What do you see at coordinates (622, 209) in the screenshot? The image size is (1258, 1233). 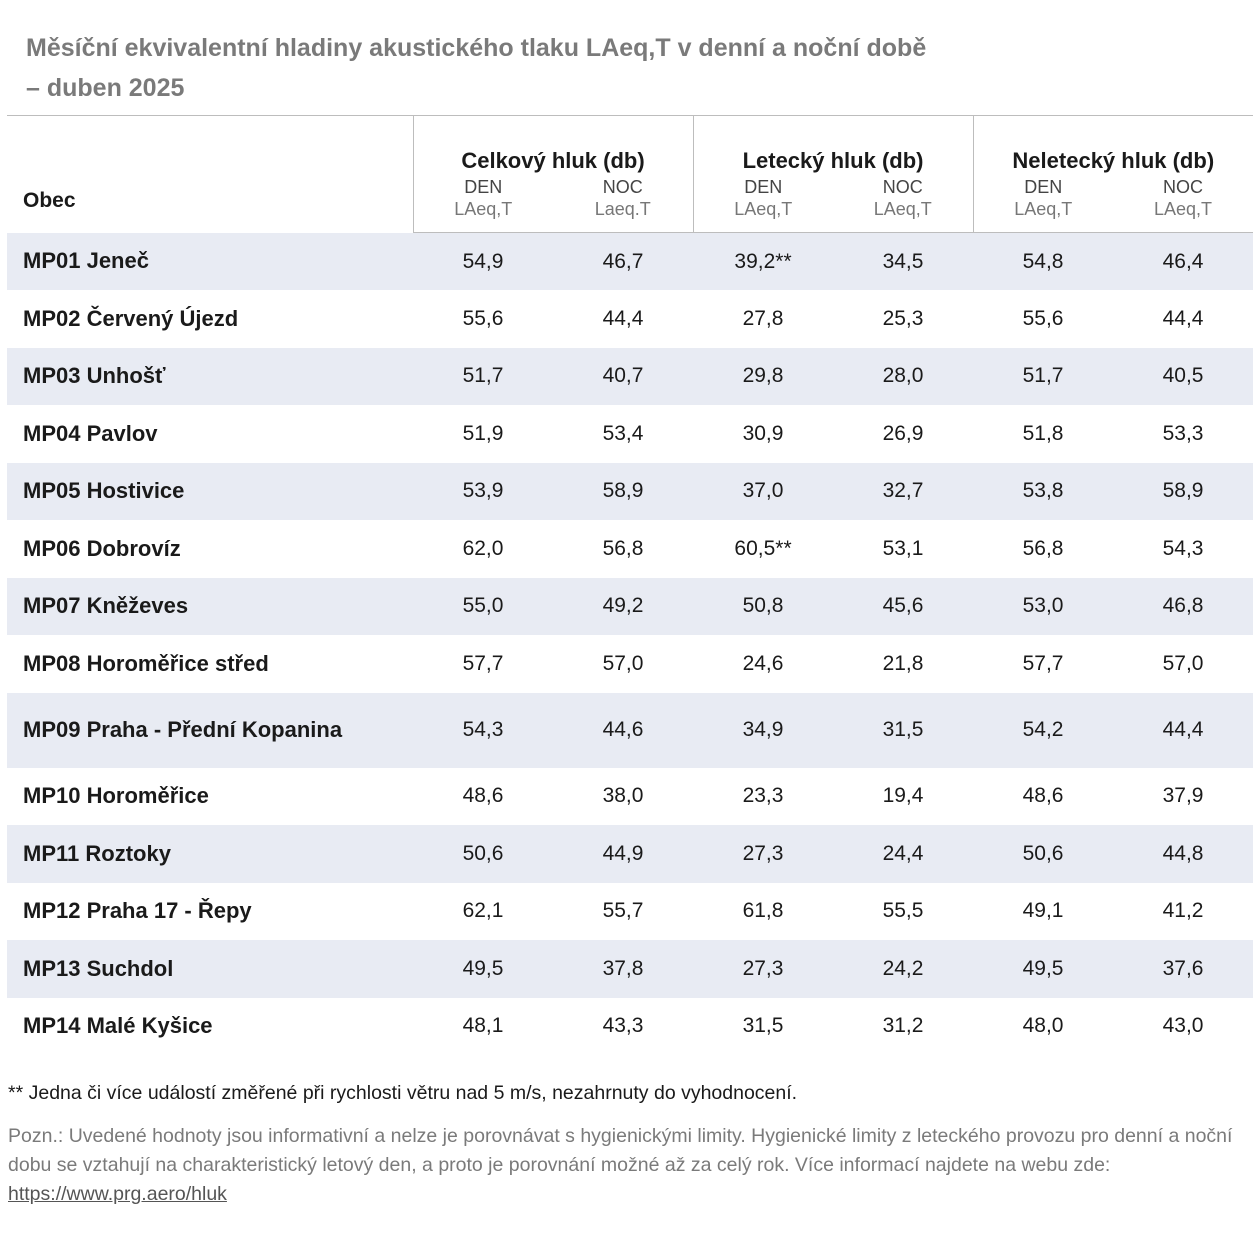 I see `subheader-unit: Laeq.T` at bounding box center [622, 209].